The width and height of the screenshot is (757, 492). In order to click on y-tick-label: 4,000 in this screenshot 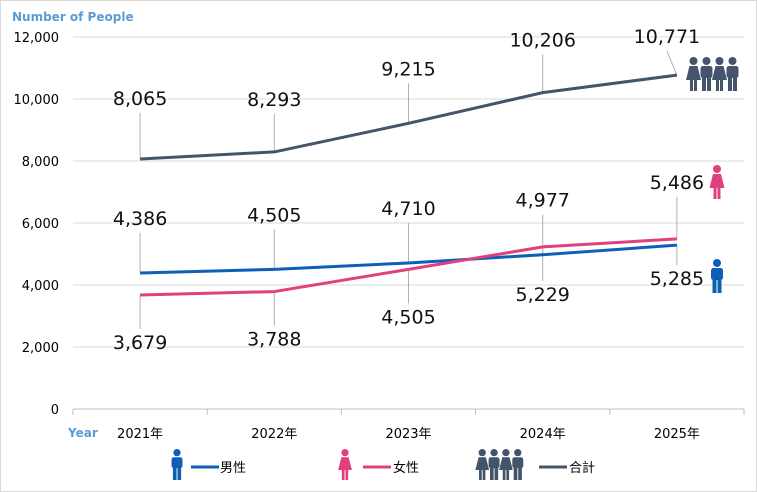, I will do `click(40, 286)`.